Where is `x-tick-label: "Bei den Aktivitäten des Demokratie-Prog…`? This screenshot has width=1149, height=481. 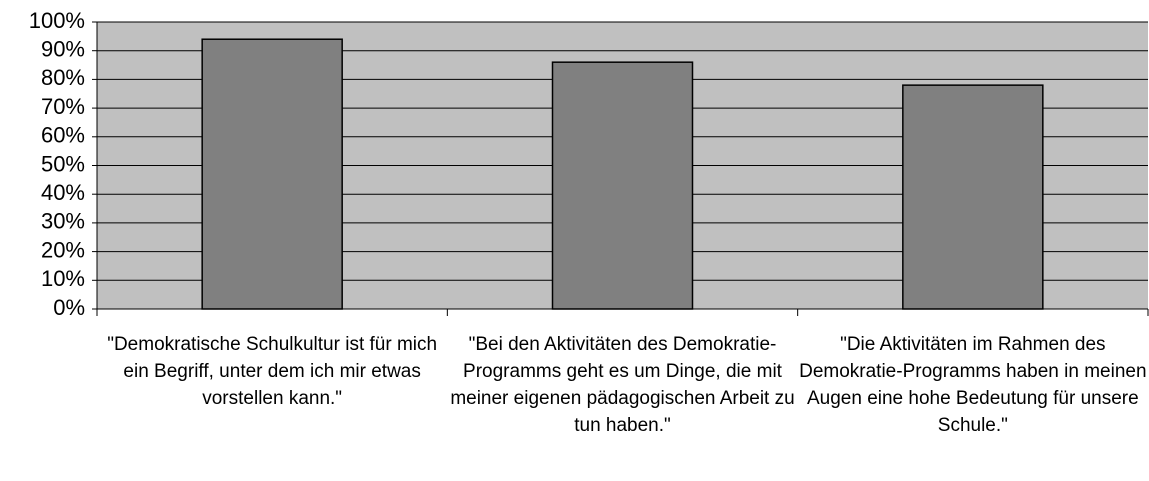
x-tick-label: "Bei den Aktivitäten des Demokratie-Prog… is located at coordinates (622, 385).